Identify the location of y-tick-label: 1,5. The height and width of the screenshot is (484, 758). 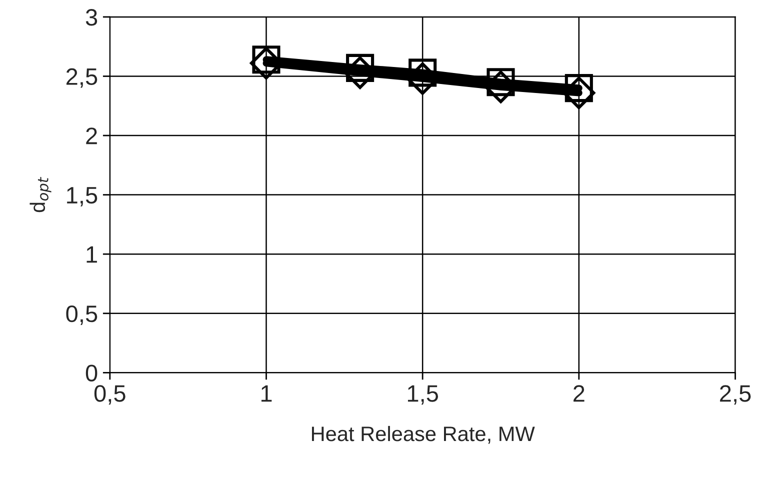
(82, 196).